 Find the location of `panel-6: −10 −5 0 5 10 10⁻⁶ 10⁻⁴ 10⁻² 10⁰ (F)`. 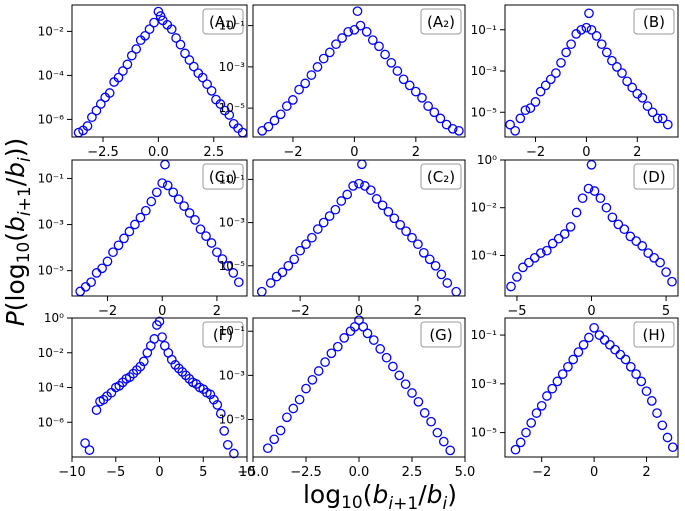

panel-6: −10 −5 0 5 10 10⁻⁶ 10⁻⁴ 10⁻² 10⁰ (F) is located at coordinates (147, 395).